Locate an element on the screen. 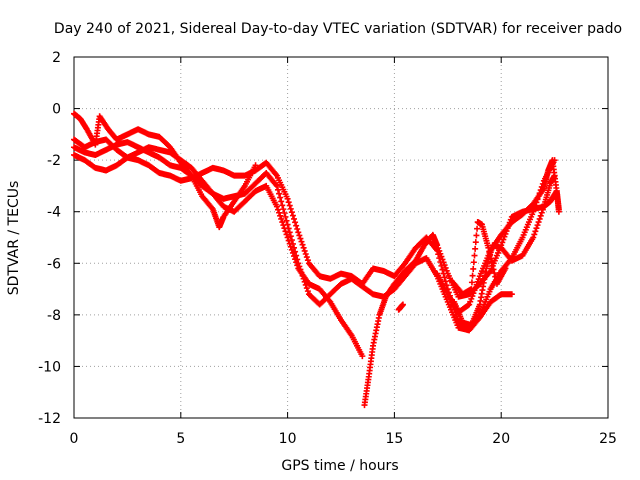  x-tick-label: 0 is located at coordinates (74, 439).